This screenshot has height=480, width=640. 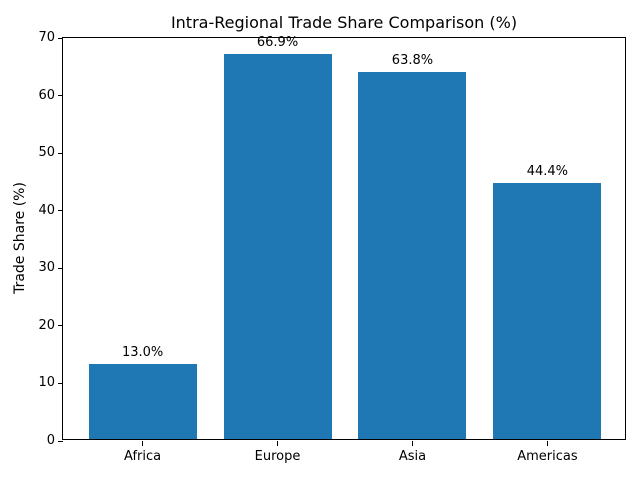 I want to click on bar-value-label: 13.0%, so click(x=142, y=353).